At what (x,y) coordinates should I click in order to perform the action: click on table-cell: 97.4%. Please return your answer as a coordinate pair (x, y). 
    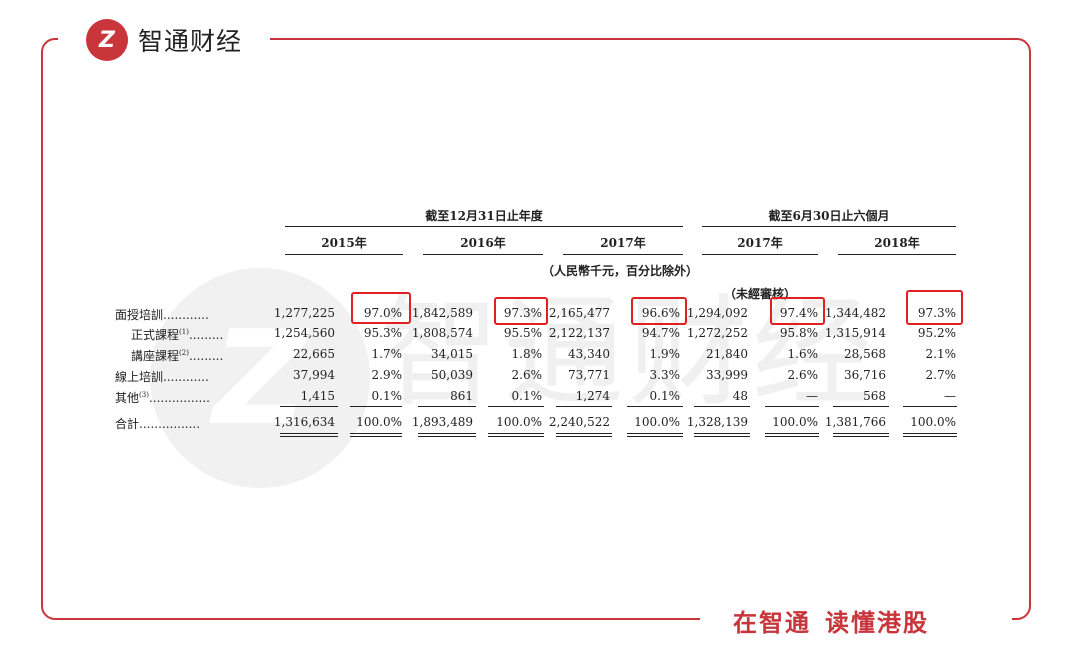
    Looking at the image, I should click on (798, 313).